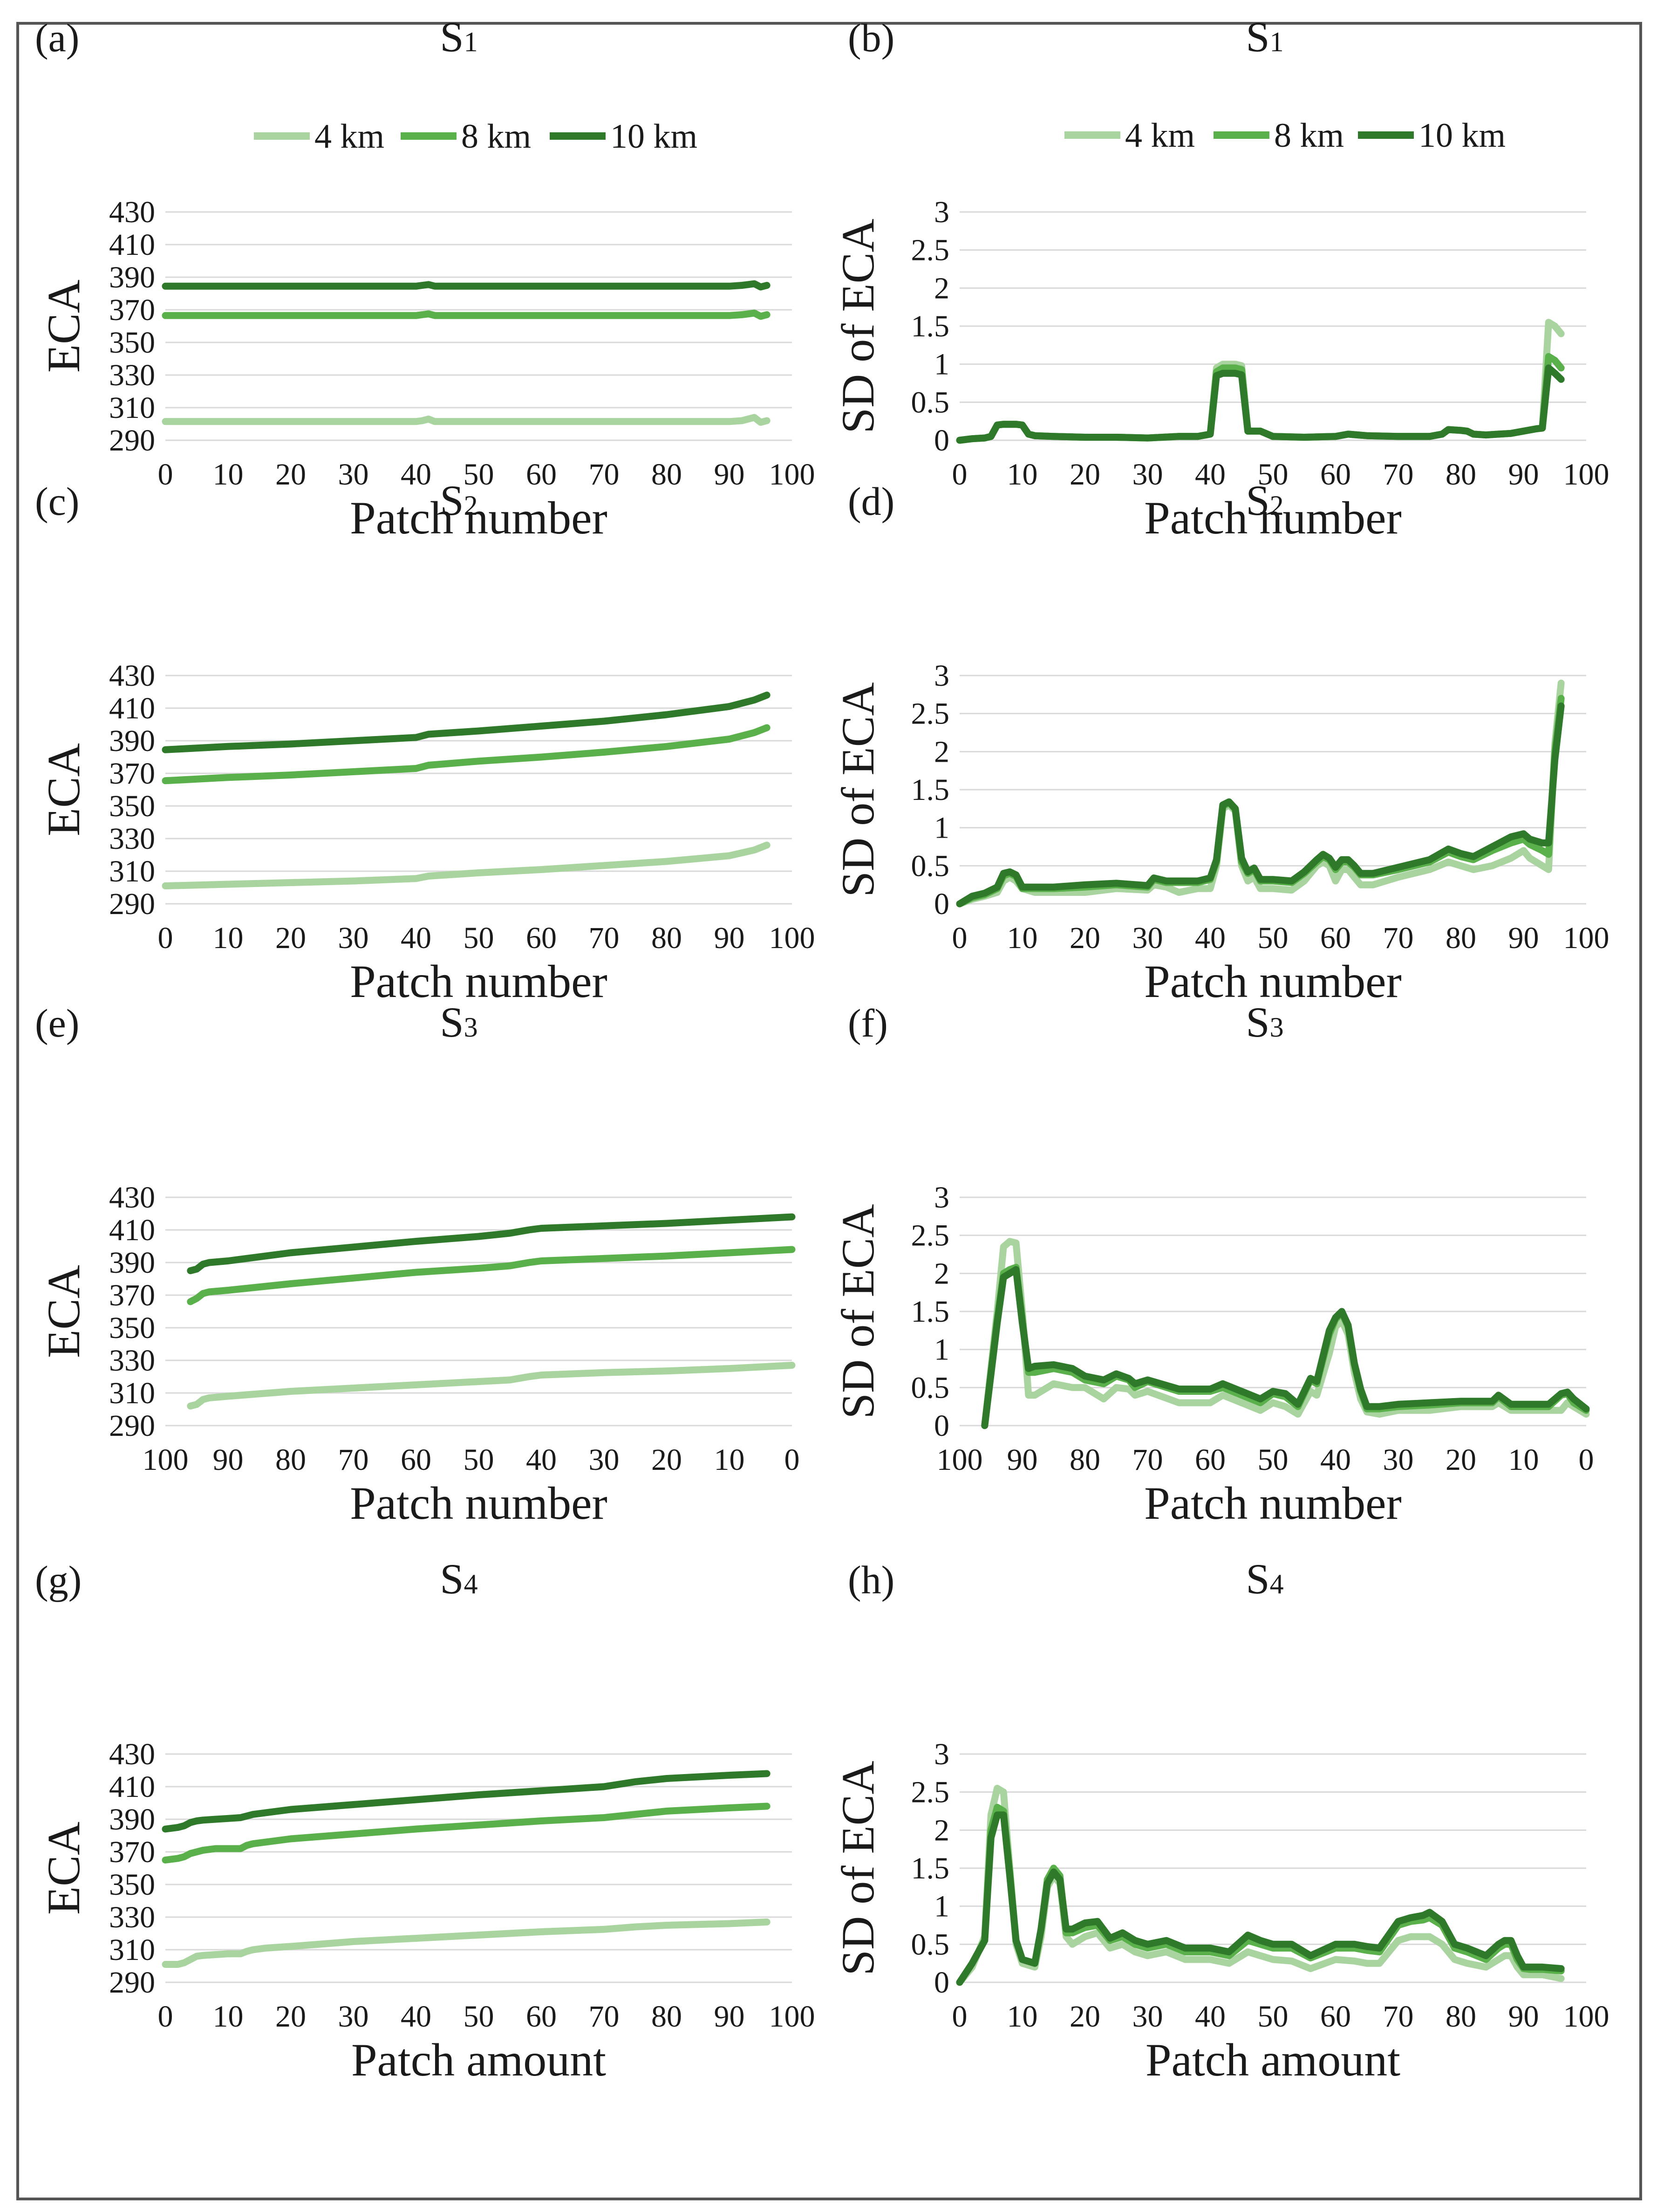 The image size is (1657, 2212). I want to click on chart-e-title-main: S, so click(452, 1022).